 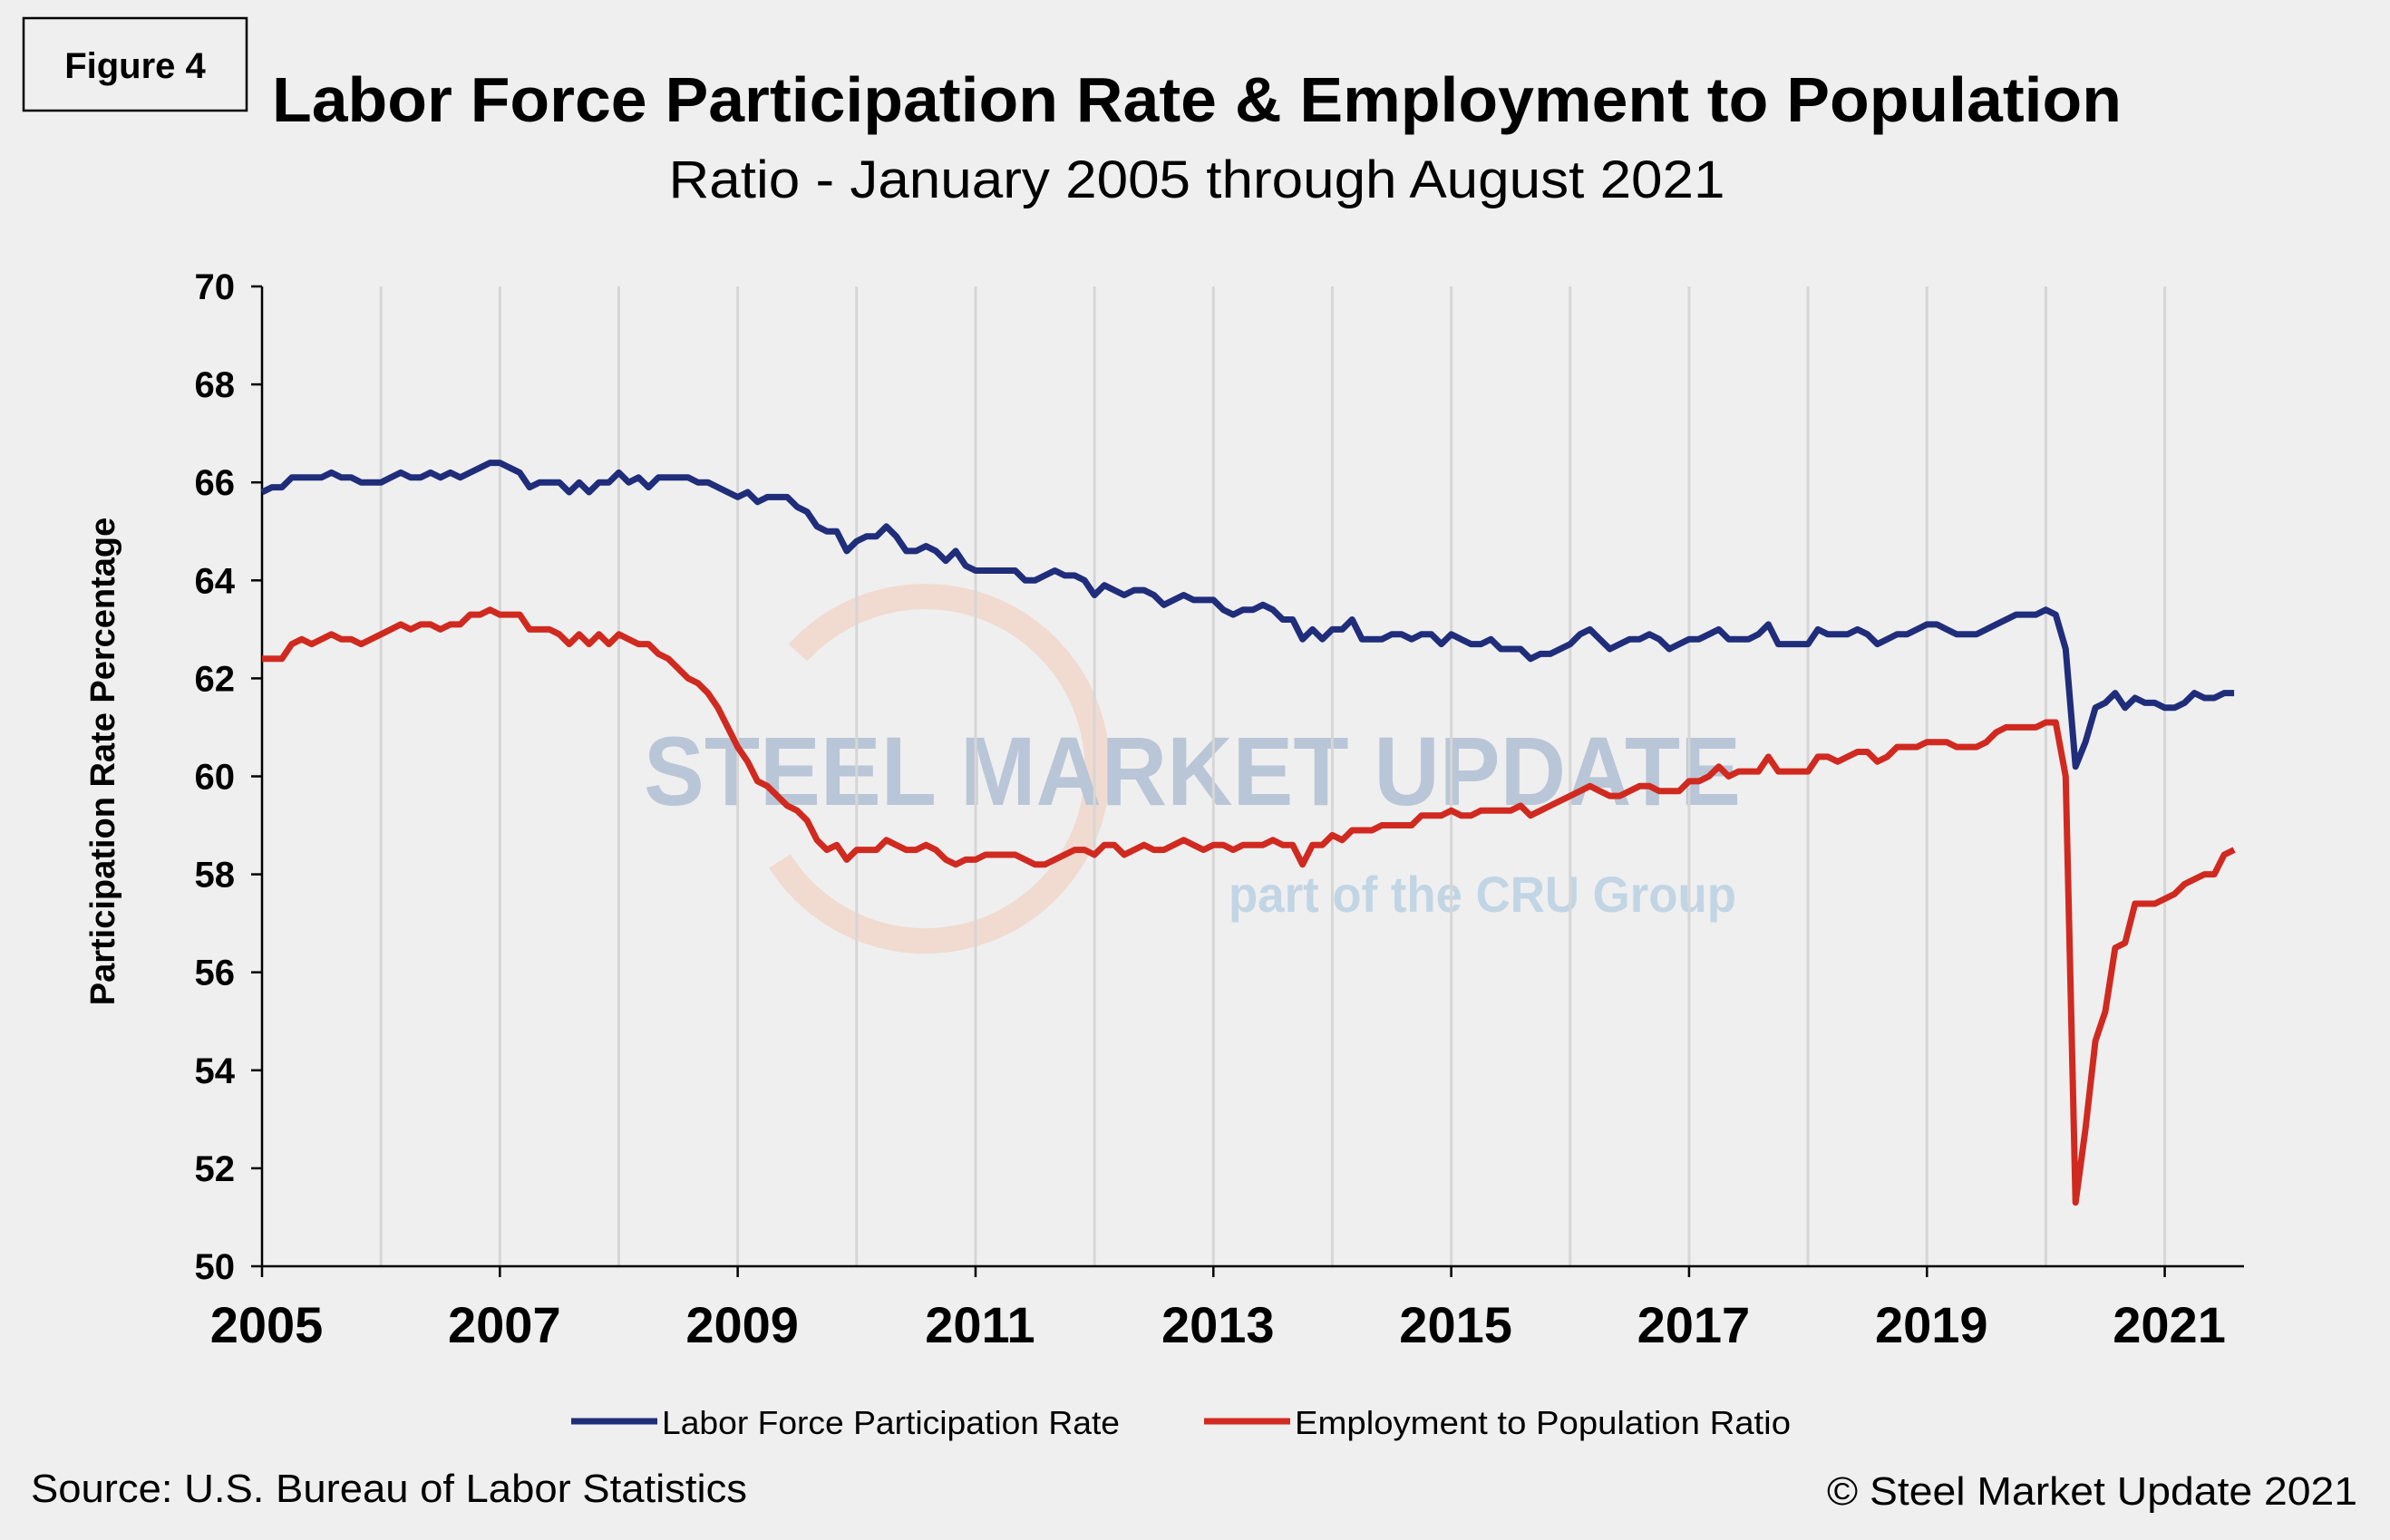 I want to click on chart-subtitle: Ratio - January 2005 through August 2021, so click(x=1197, y=179).